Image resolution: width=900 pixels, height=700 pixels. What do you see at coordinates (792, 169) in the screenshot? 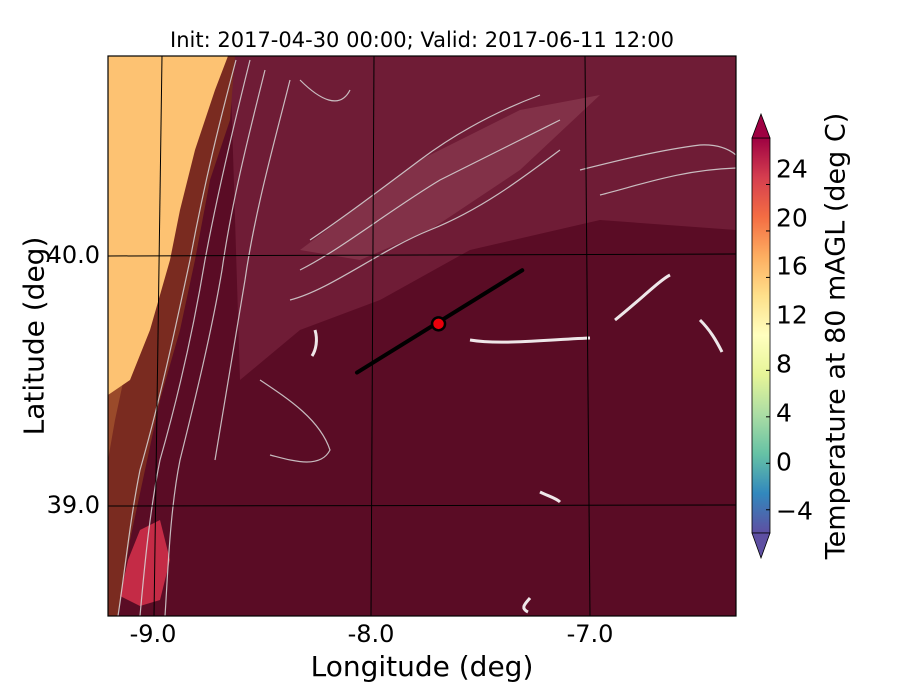
I see `colorbar-tick-label: 24` at bounding box center [792, 169].